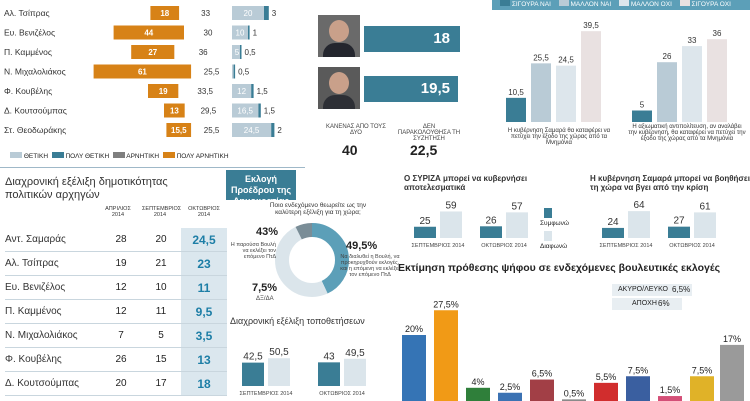 The height and width of the screenshot is (401, 750). What do you see at coordinates (446, 304) in the screenshot?
I see `vote-value: 27,5%` at bounding box center [446, 304].